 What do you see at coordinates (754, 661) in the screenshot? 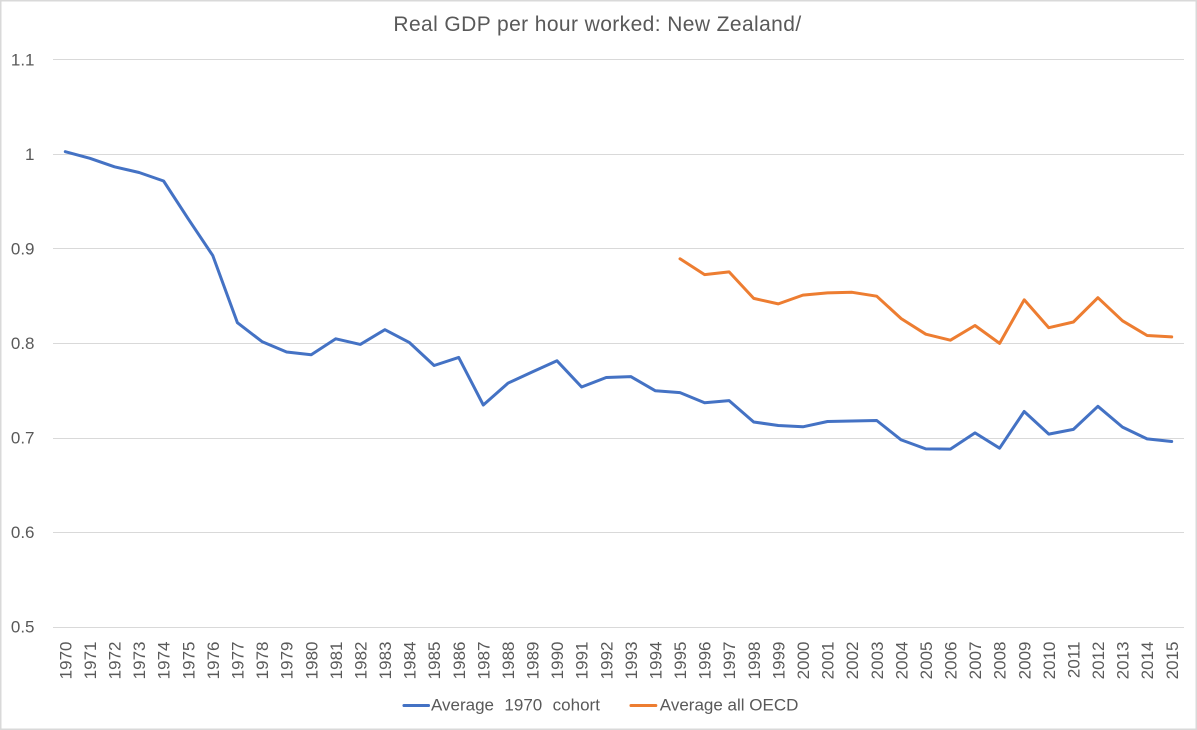
I see `svg-text: 1998` at bounding box center [754, 661].